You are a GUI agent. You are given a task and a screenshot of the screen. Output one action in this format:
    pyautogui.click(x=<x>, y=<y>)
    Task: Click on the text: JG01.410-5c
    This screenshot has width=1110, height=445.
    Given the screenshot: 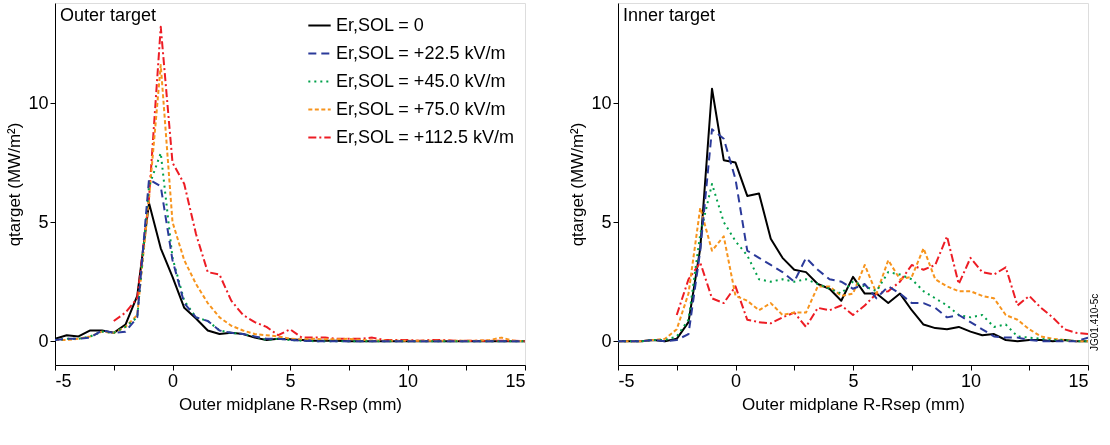 What is the action you would take?
    pyautogui.click(x=1094, y=322)
    